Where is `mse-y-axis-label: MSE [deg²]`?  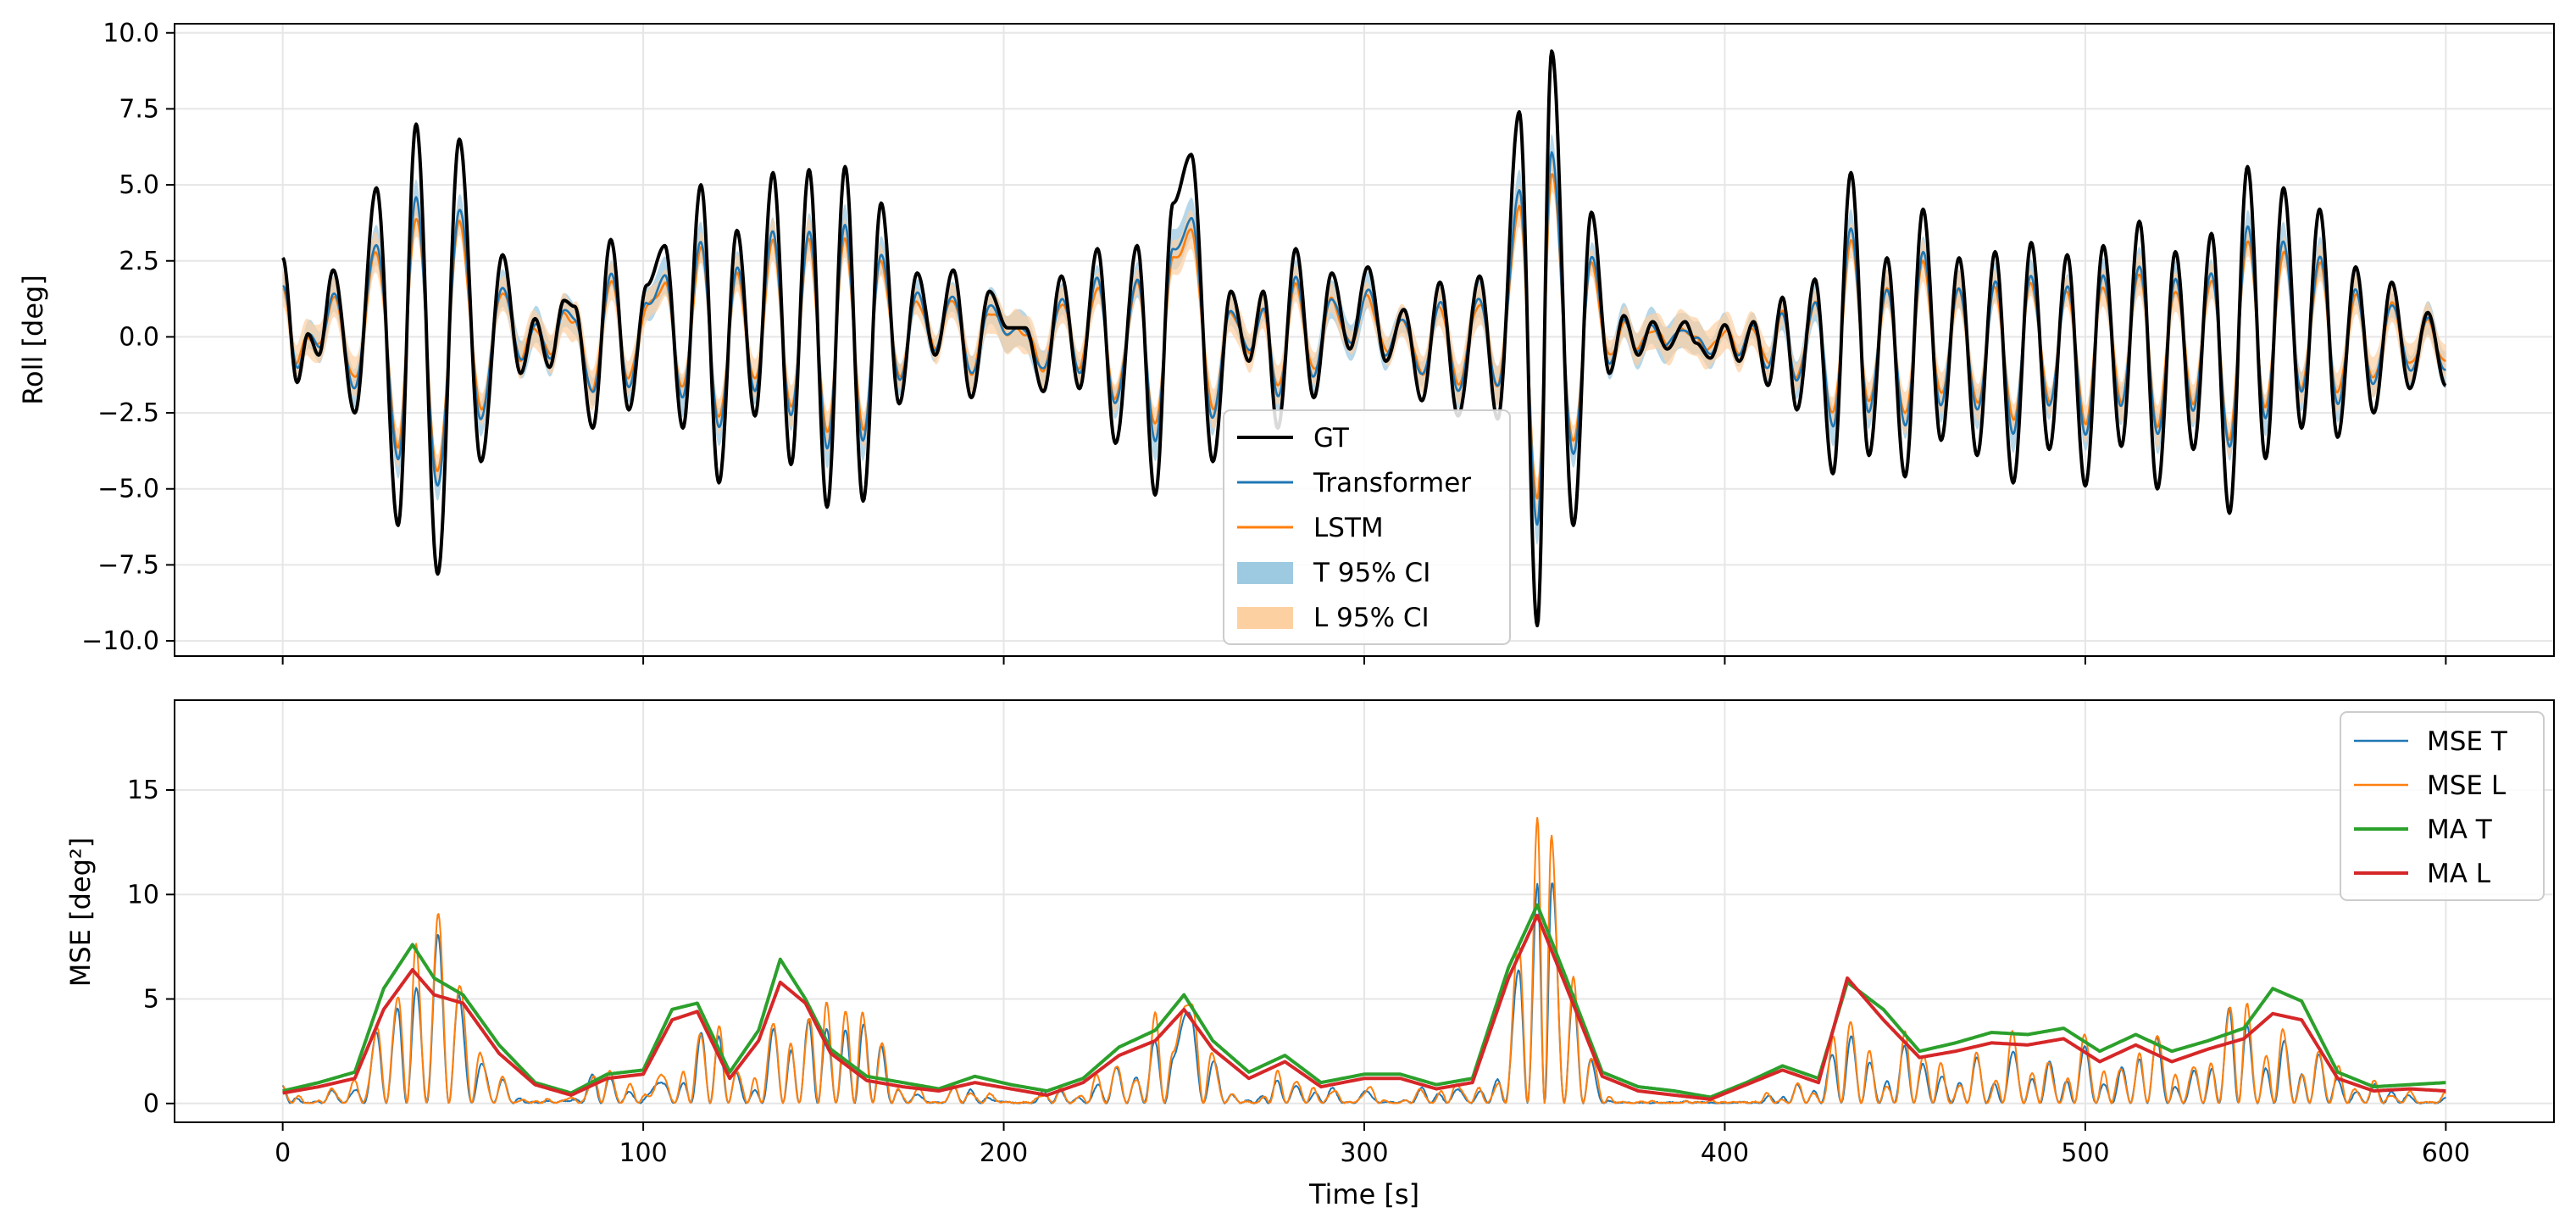 mse-y-axis-label: MSE [deg²] is located at coordinates (80, 912).